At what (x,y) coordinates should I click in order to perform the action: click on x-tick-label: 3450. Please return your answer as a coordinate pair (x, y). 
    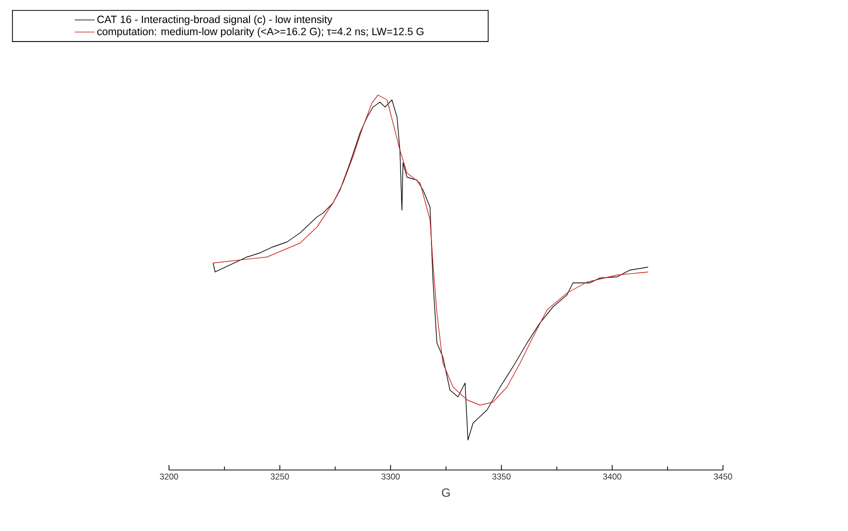
    Looking at the image, I should click on (723, 477).